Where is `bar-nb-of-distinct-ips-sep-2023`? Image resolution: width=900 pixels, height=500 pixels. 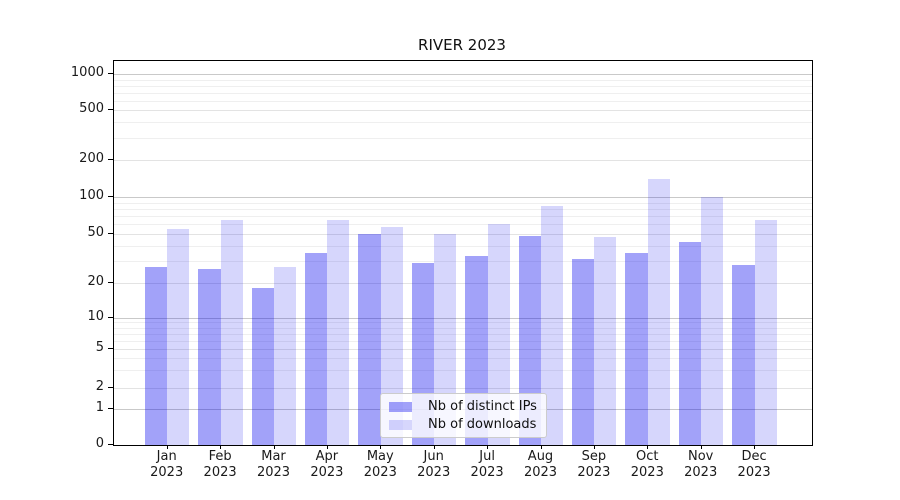
bar-nb-of-distinct-ips-sep-2023 is located at coordinates (583, 352).